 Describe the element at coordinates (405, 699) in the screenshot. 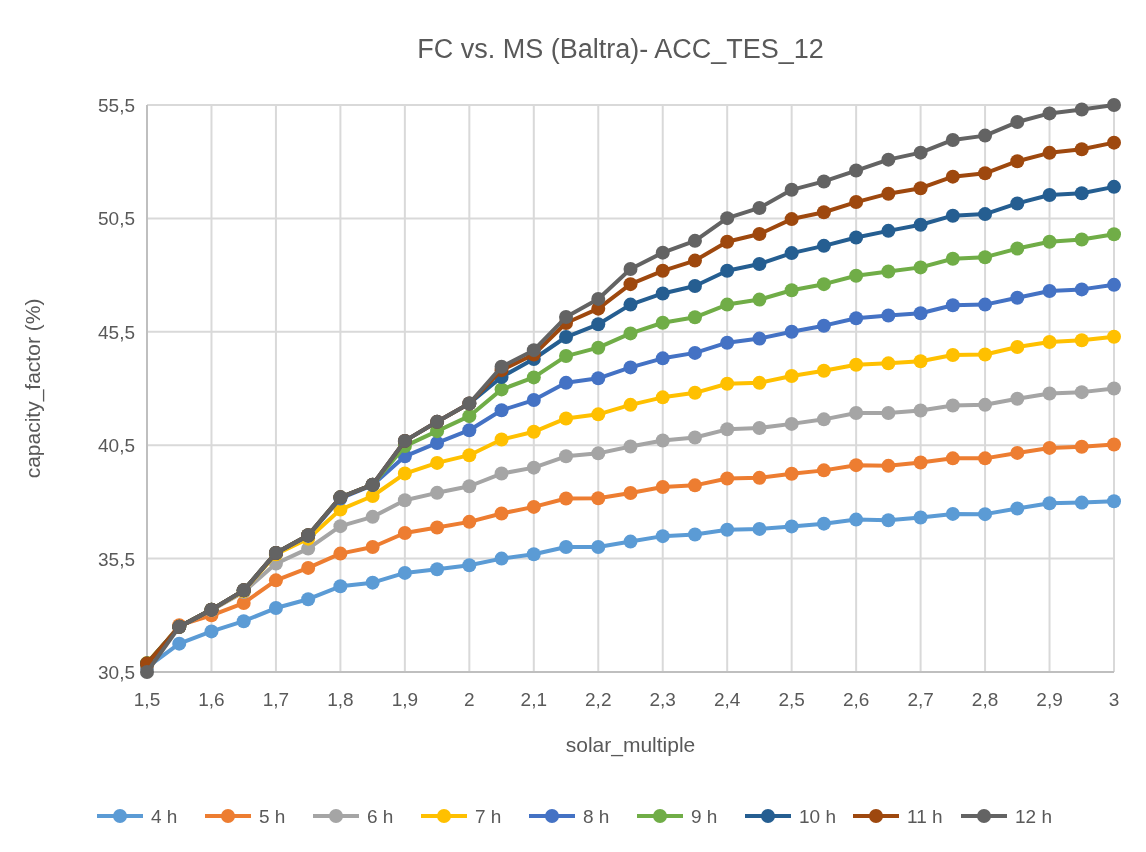

I see `x-tick-label: 1,9` at that location.